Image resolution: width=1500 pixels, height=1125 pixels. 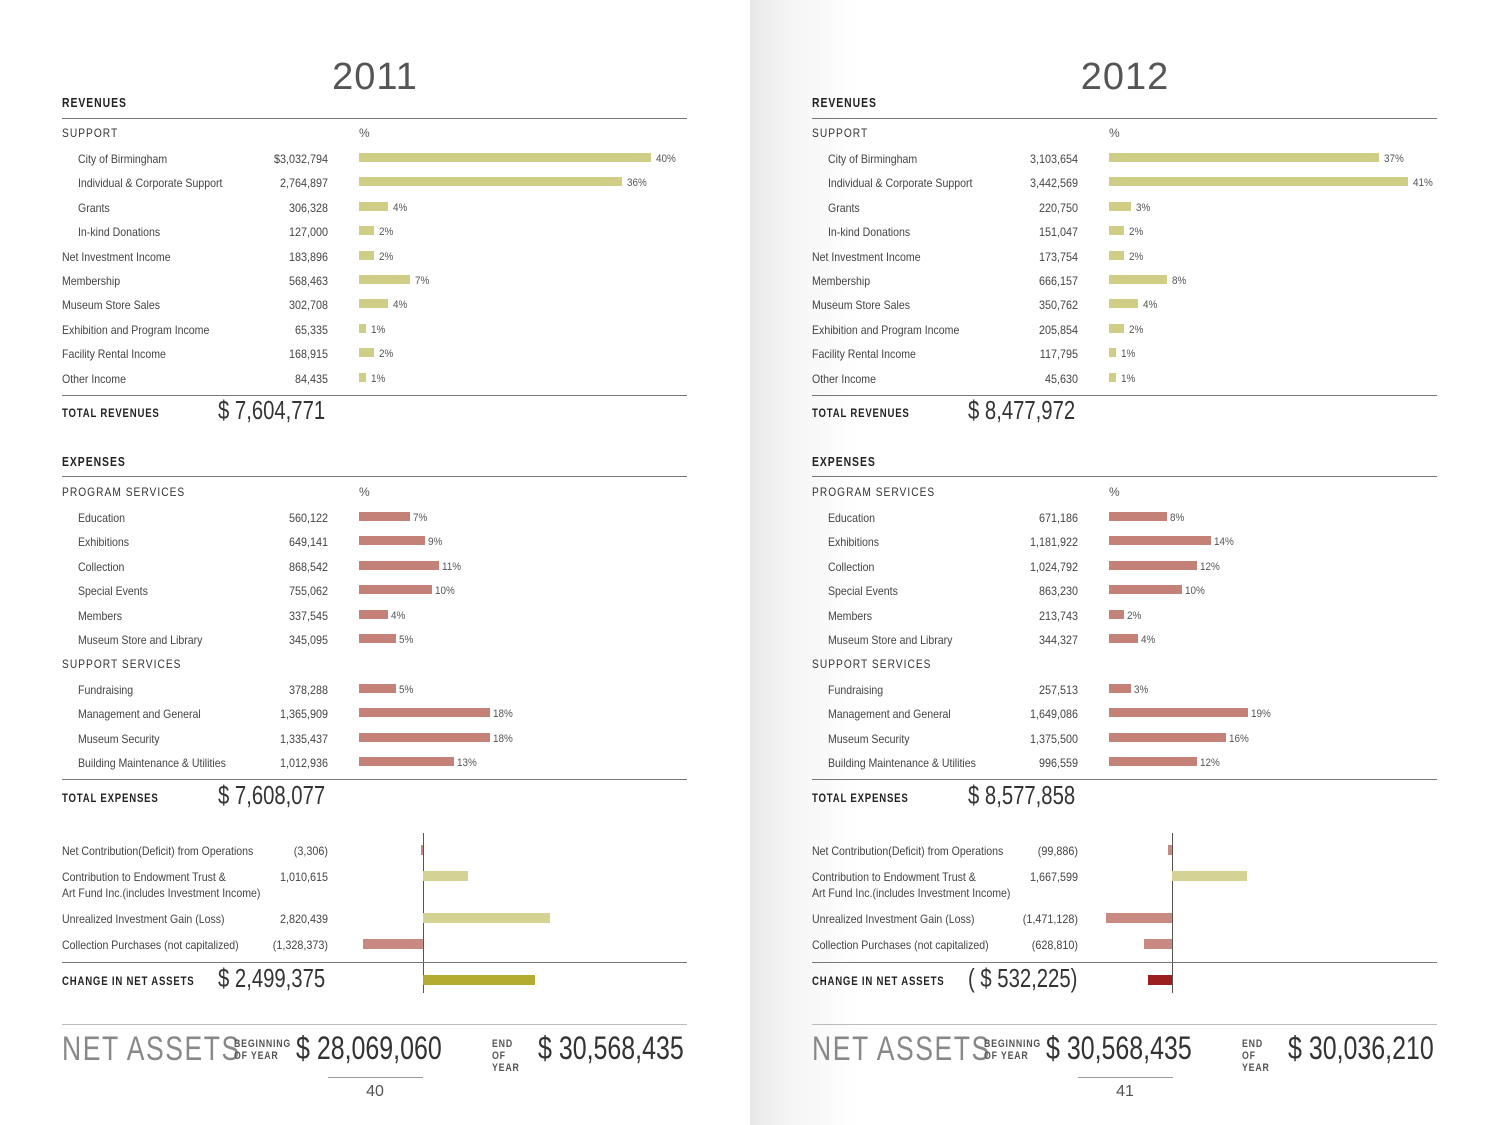 What do you see at coordinates (303, 919) in the screenshot?
I see `net-value: 2,820,439` at bounding box center [303, 919].